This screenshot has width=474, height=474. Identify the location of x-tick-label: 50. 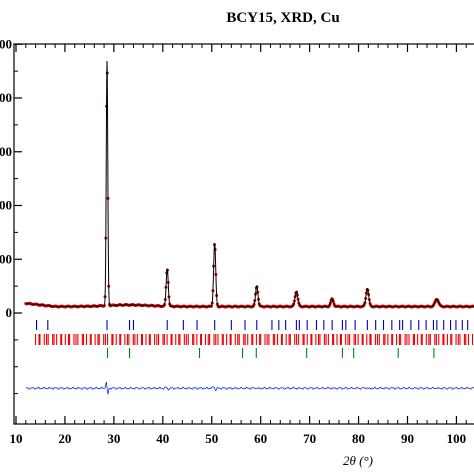
(211, 438).